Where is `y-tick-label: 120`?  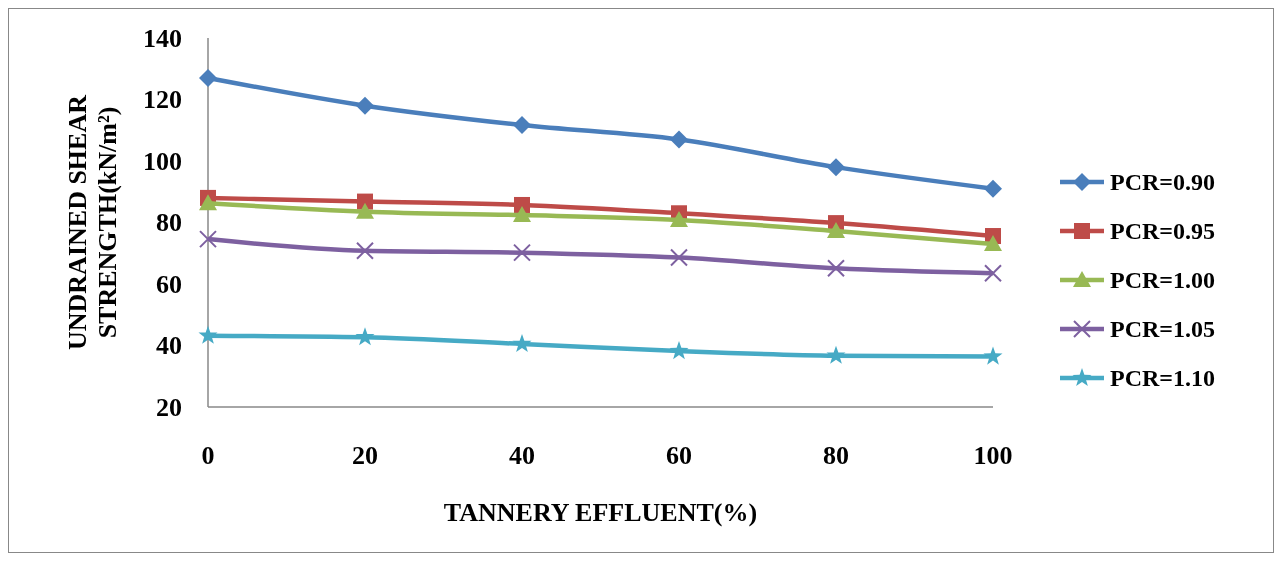
y-tick-label: 120 is located at coordinates (162, 99).